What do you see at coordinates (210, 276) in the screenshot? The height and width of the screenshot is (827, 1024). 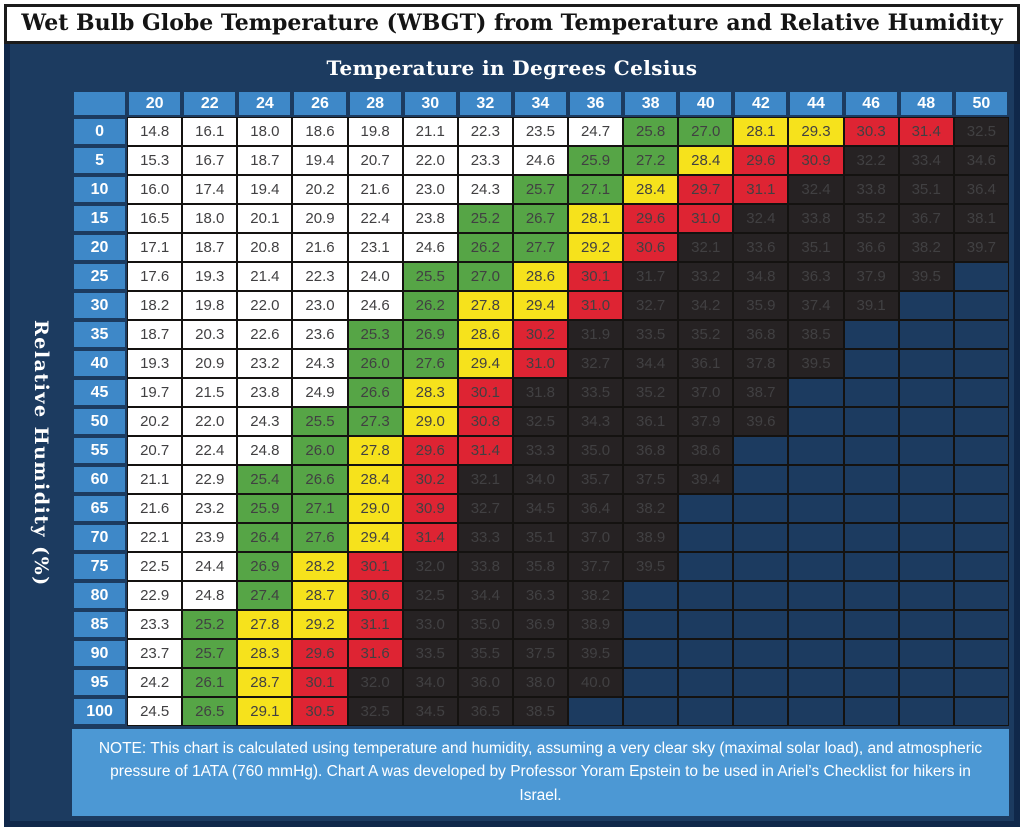 I see `wbgt-cell: 19.3` at bounding box center [210, 276].